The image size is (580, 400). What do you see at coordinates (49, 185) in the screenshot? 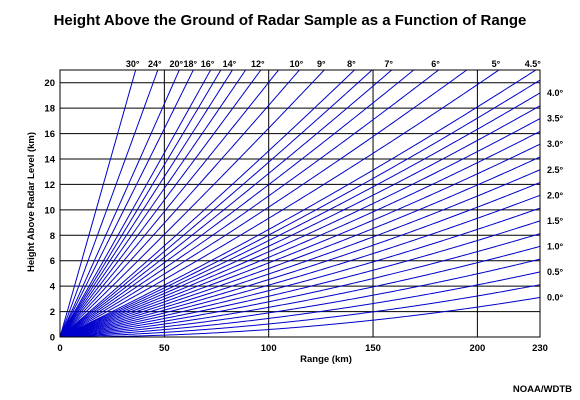
I see `y-tick-label: 12` at bounding box center [49, 185].